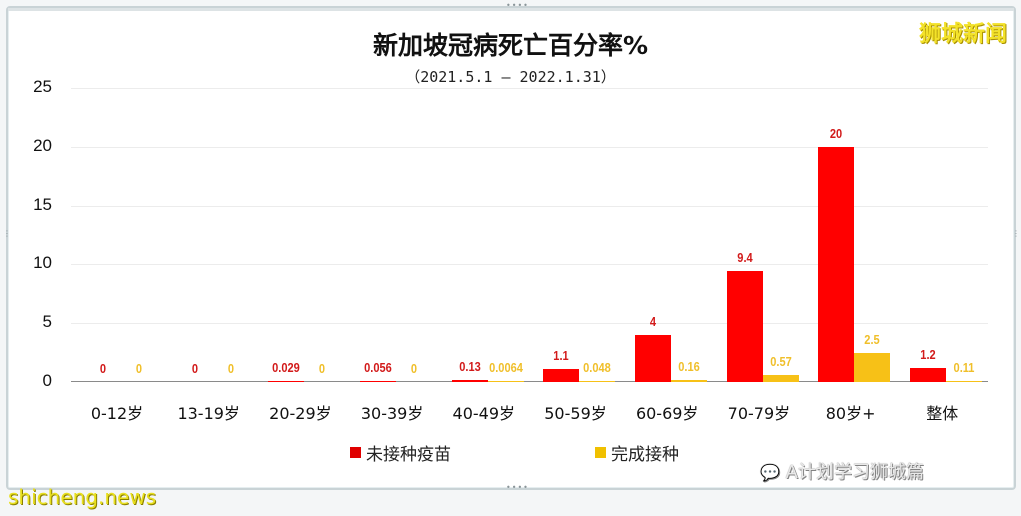  Describe the element at coordinates (780, 362) in the screenshot. I see `data-label: 0.57` at that location.